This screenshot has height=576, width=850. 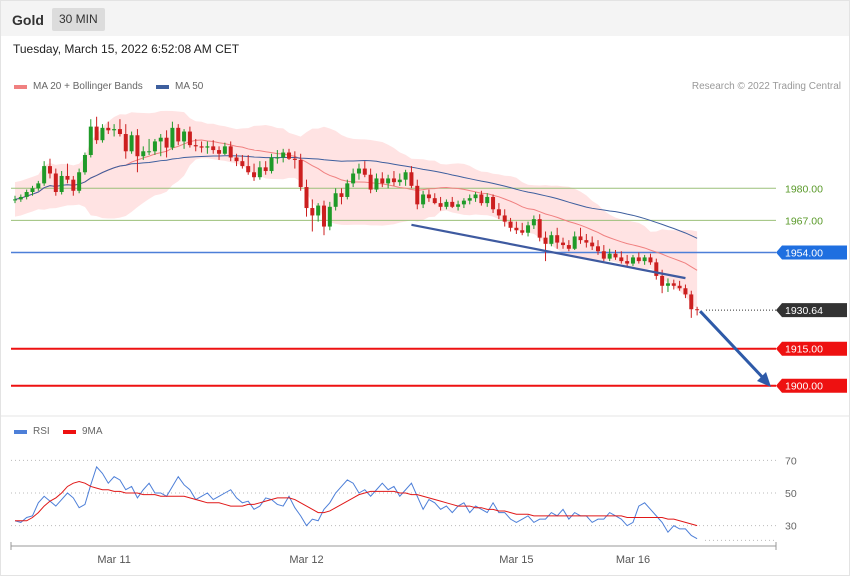 I want to click on resistance-trendline, so click(x=548, y=251).